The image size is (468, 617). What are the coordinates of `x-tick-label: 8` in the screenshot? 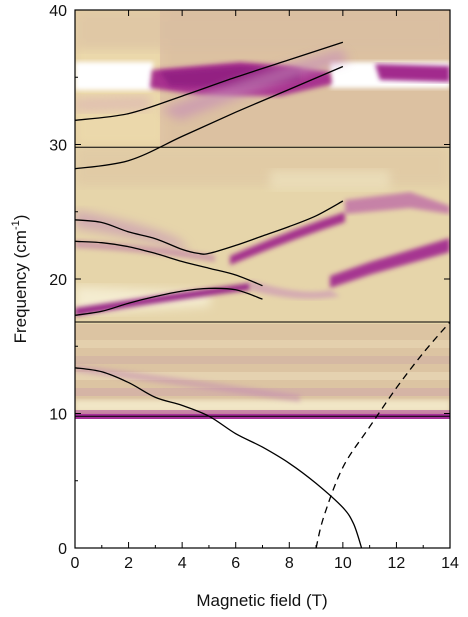 It's located at (289, 563).